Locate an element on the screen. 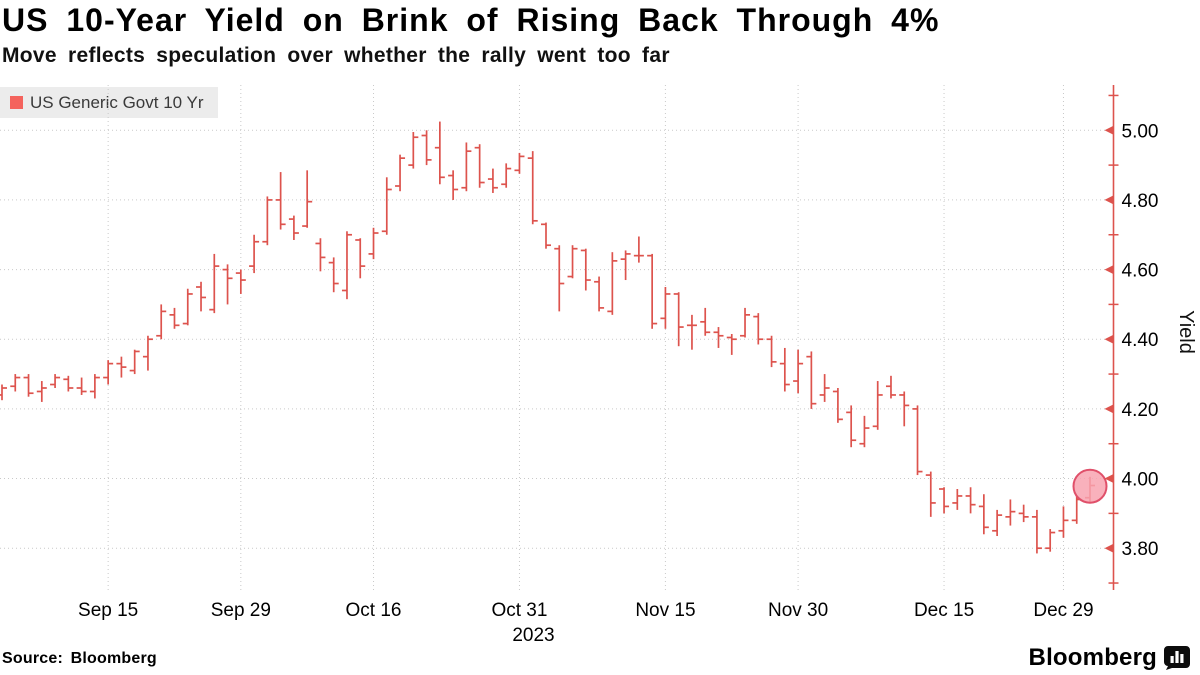 The image size is (1200, 675). x-tick-label: Nov 15 is located at coordinates (665, 610).